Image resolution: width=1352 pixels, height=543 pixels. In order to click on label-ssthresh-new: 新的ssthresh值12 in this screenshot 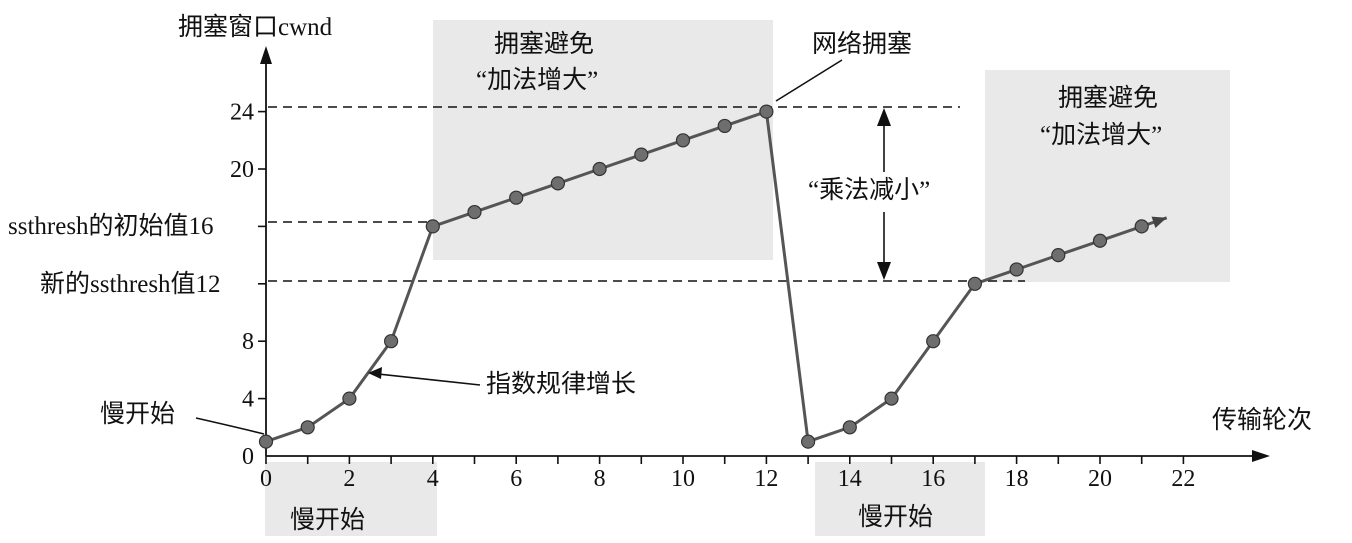, I will do `click(130, 284)`.